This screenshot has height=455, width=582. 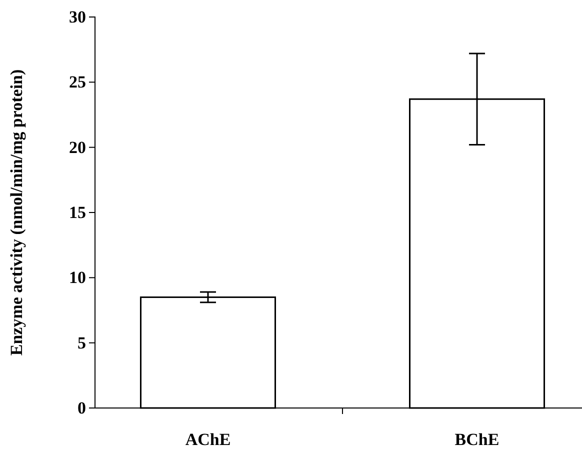 I want to click on y-axis-title: Enzyme activity (nmol/min/mg protein), so click(x=16, y=212).